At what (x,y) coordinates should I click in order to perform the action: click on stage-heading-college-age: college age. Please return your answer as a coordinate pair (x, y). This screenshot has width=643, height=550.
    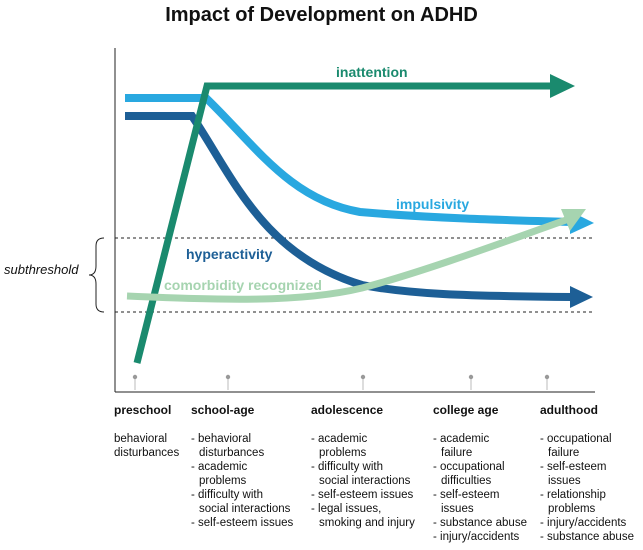
    Looking at the image, I should click on (466, 410).